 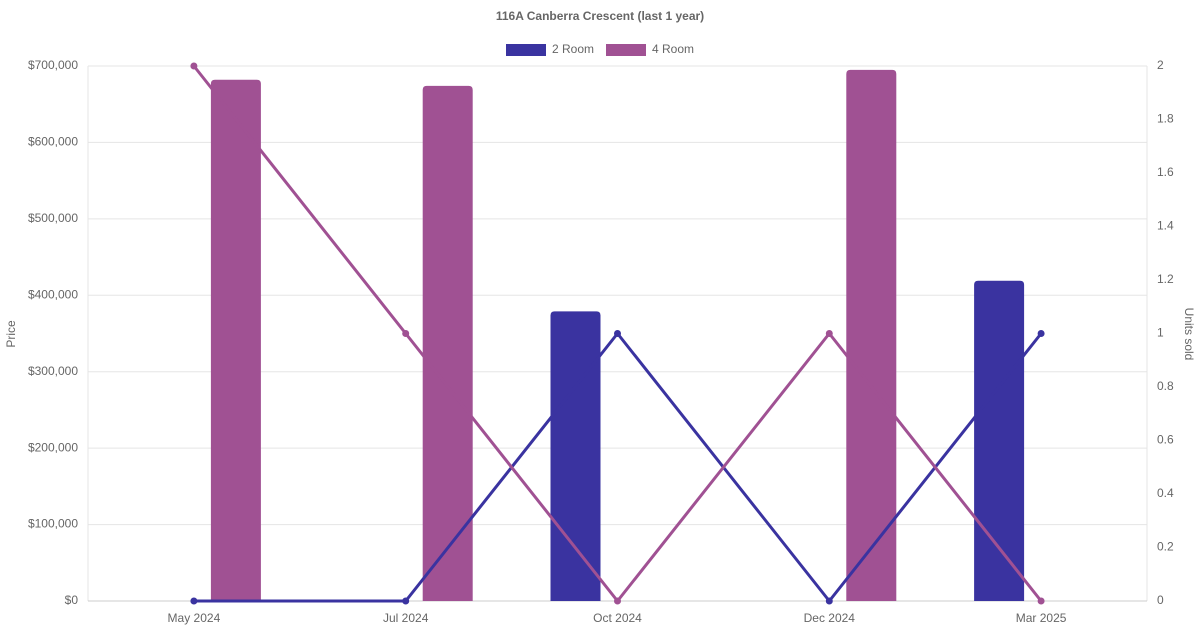 I want to click on y-axis-title: Price, so click(x=11, y=334).